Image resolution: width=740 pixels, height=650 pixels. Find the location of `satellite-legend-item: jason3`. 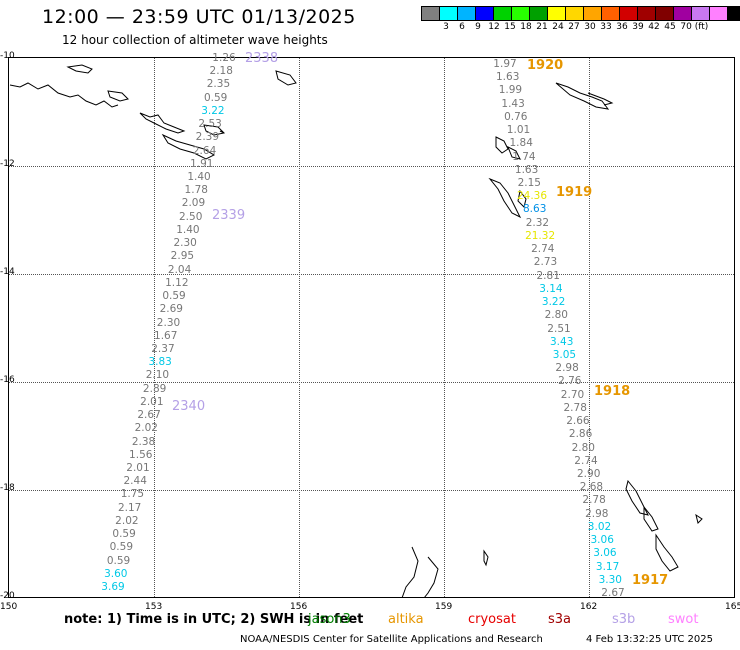

satellite-legend-item: jason3 is located at coordinates (329, 619).